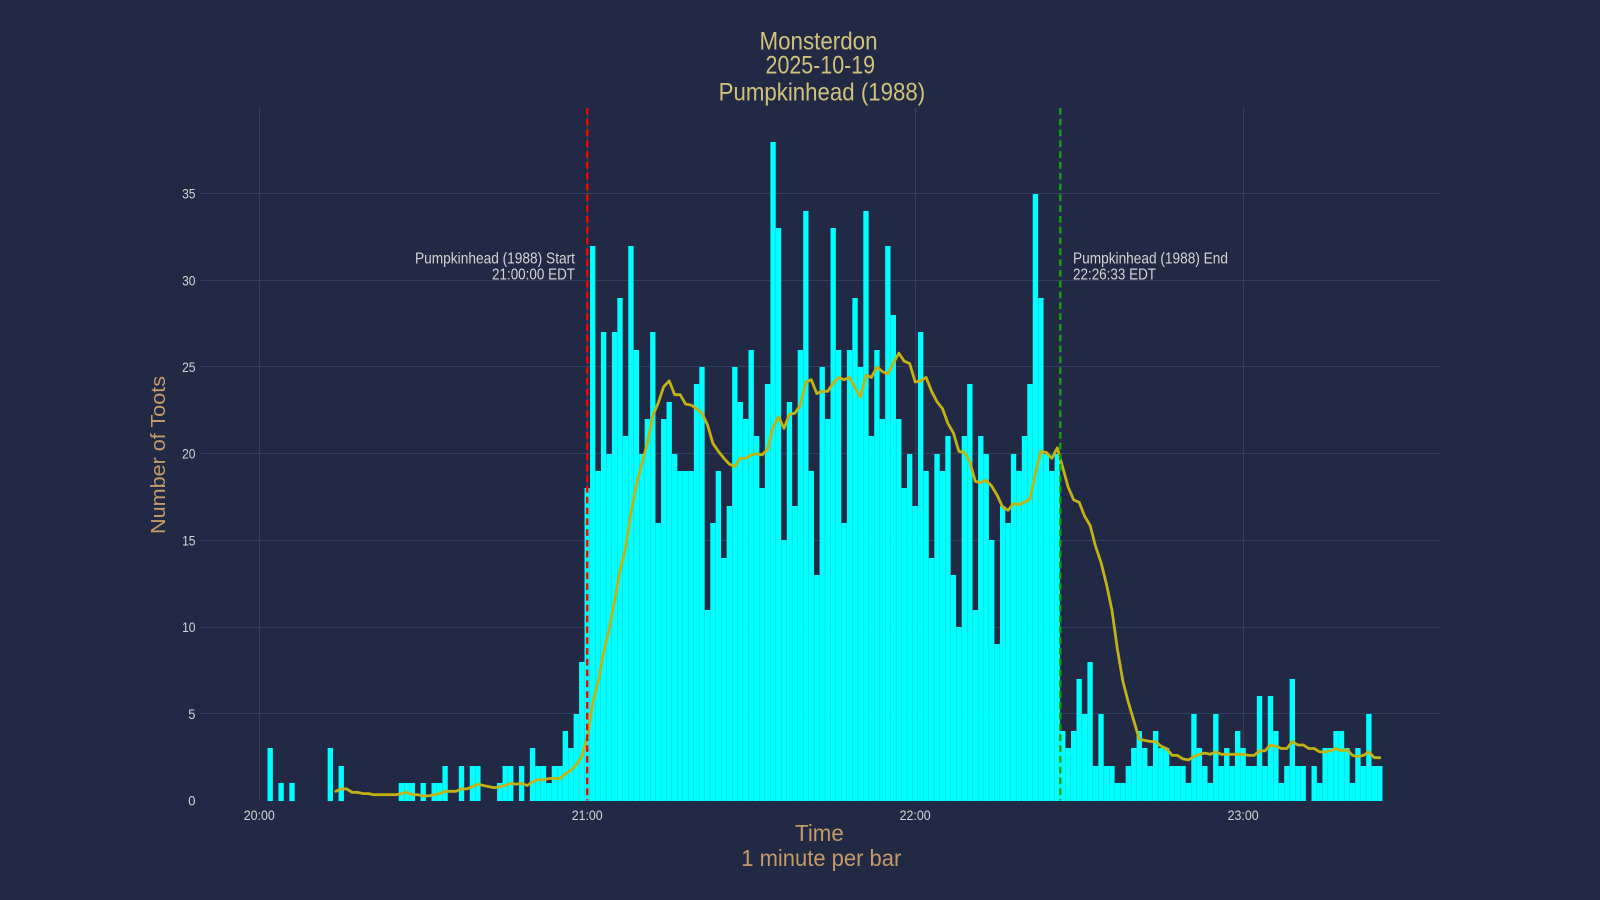  What do you see at coordinates (822, 93) in the screenshot?
I see `svg-text: Pumpkinhead (1988)` at bounding box center [822, 93].